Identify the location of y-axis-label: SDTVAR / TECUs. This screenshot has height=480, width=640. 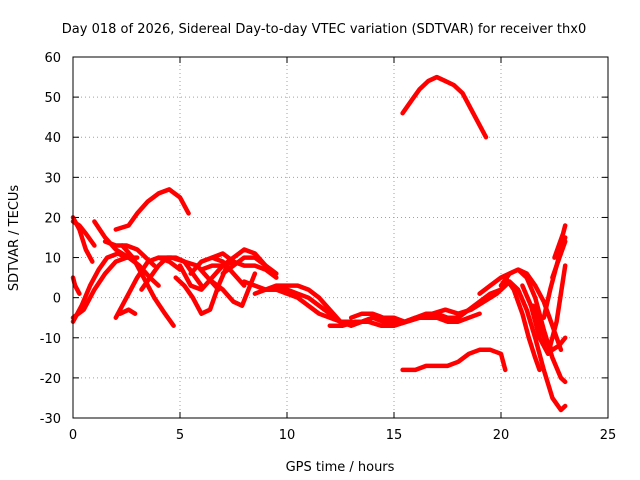
(14, 238).